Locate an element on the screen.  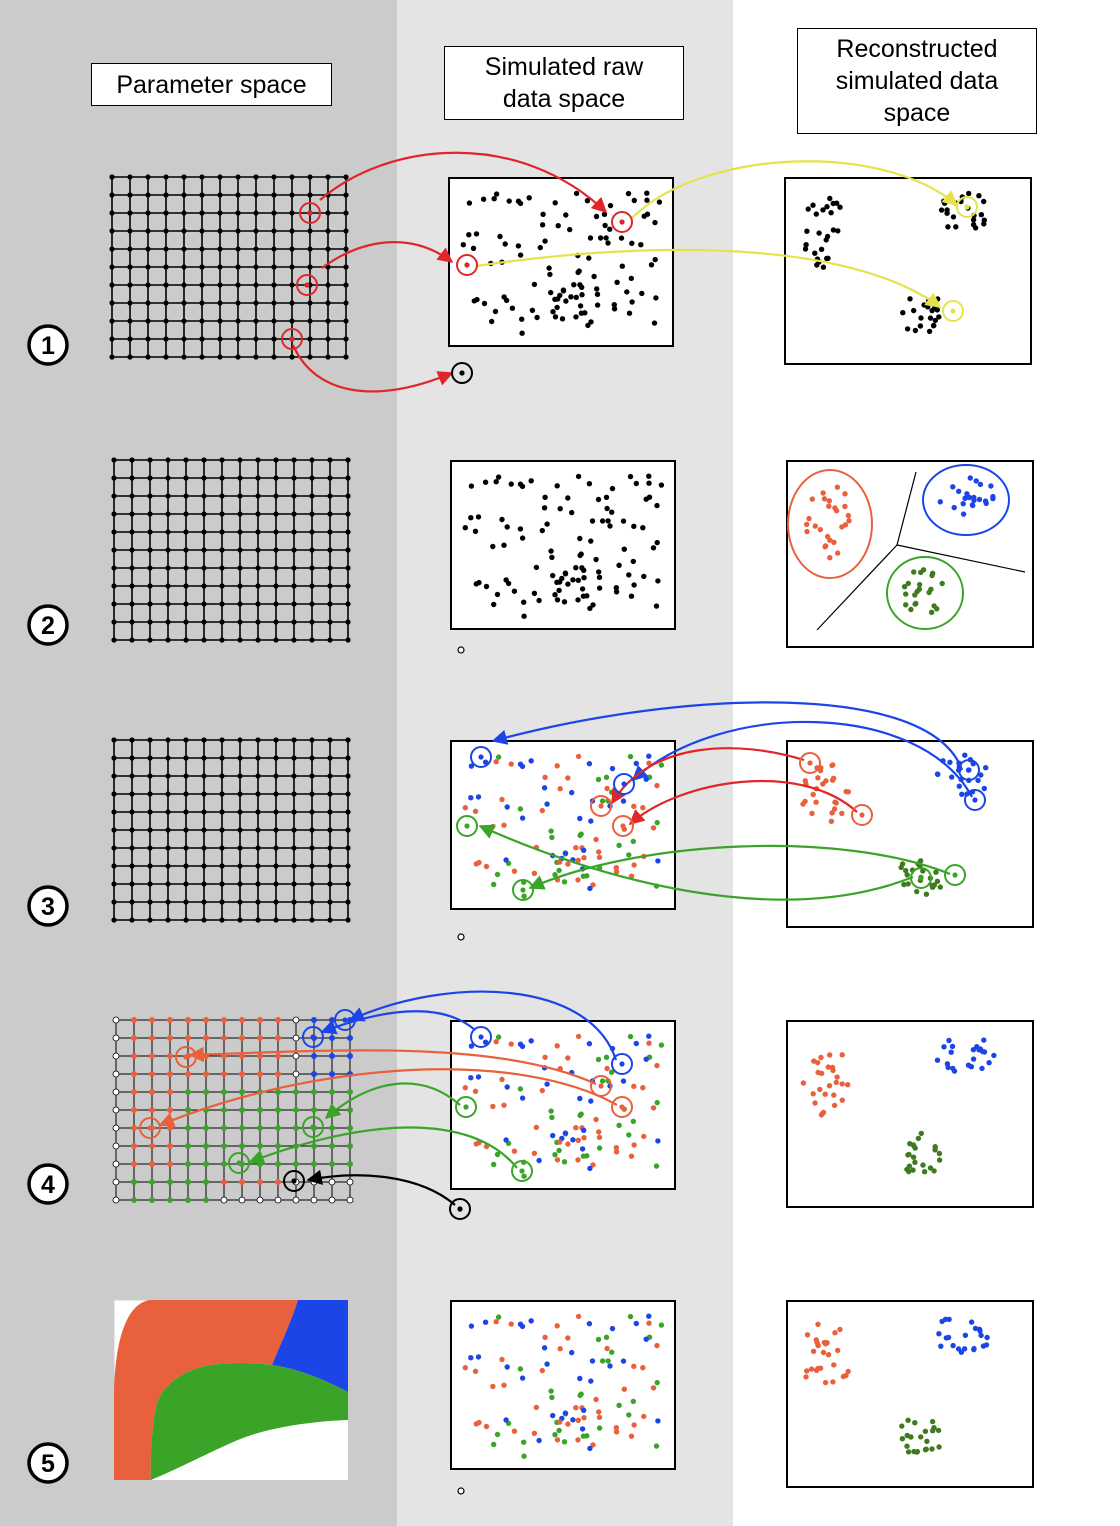
orange-region is located at coordinates (206, 1390).